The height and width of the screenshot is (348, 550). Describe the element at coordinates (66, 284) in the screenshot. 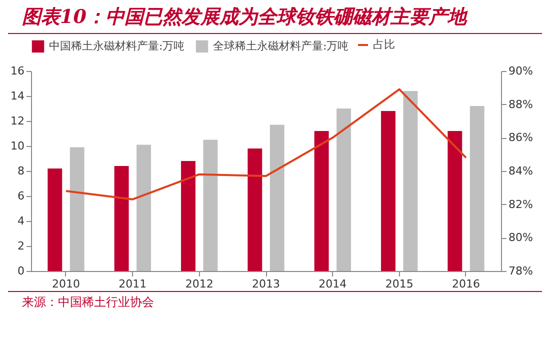

I see `x-tick-label: 2010` at that location.